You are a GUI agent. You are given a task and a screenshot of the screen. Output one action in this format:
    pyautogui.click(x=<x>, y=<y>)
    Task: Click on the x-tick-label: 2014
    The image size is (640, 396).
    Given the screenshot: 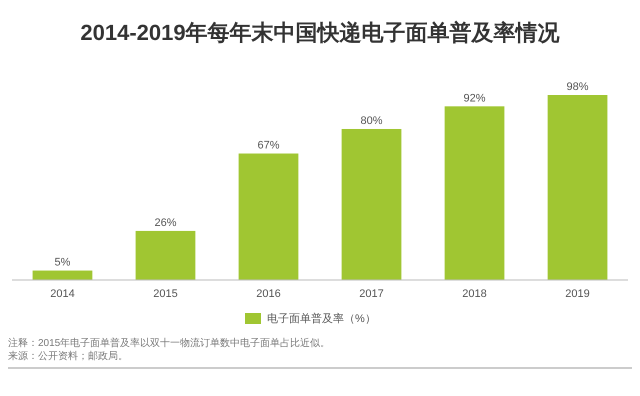 What is the action you would take?
    pyautogui.click(x=62, y=294)
    